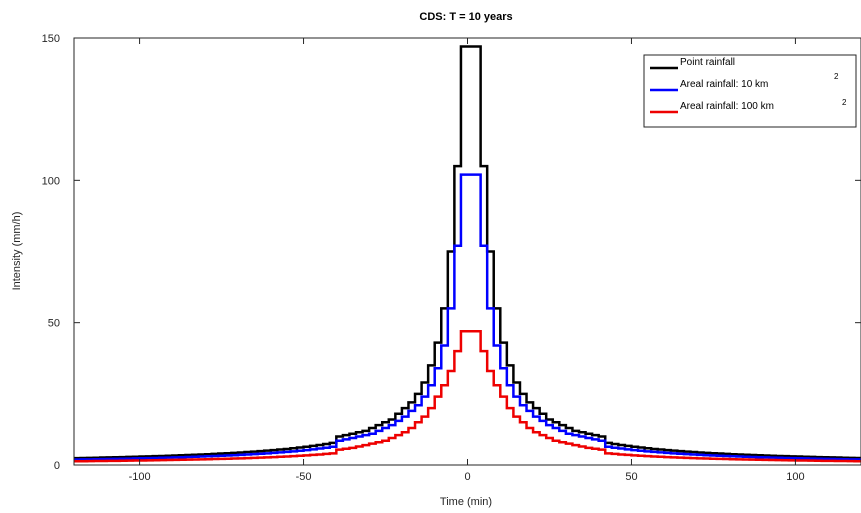 The height and width of the screenshot is (513, 861). I want to click on legend-label: Point rainfall, so click(707, 62).